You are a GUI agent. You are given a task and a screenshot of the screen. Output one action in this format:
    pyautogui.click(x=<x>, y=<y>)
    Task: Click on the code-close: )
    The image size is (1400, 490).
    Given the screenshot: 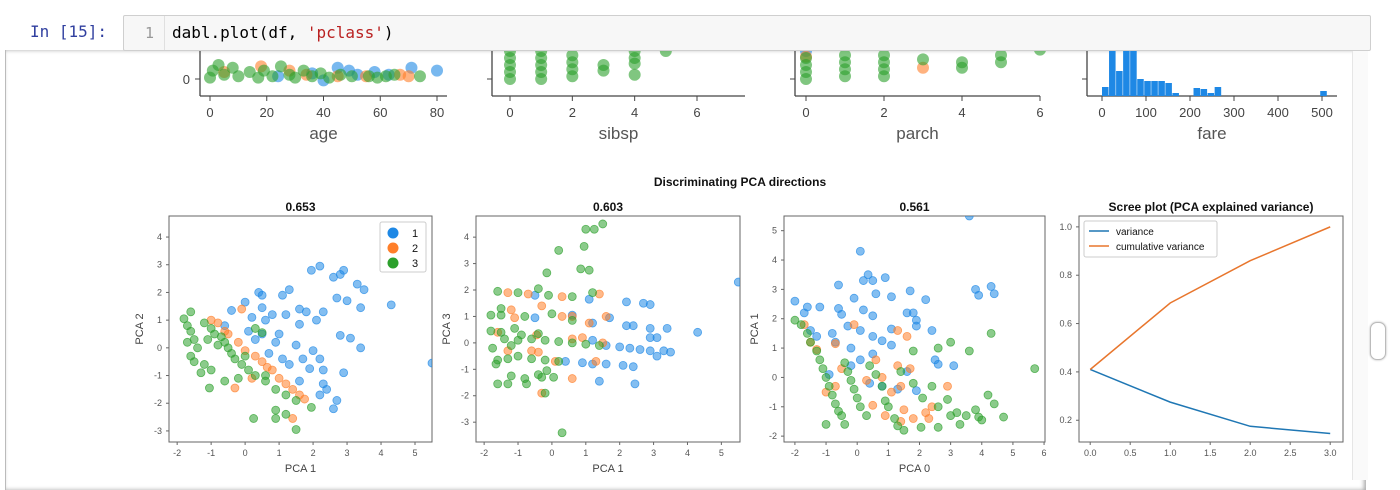 What is the action you would take?
    pyautogui.click(x=388, y=32)
    